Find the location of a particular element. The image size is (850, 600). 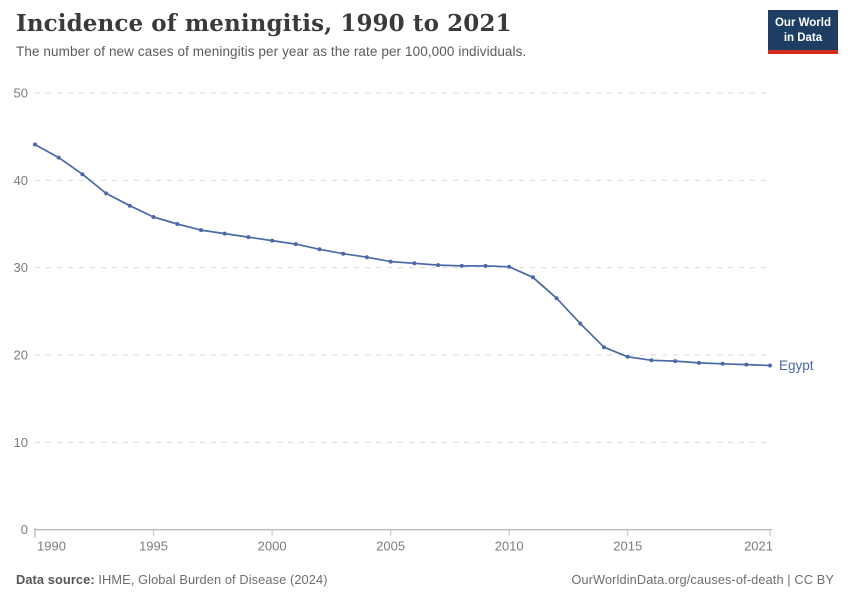

data-source-text: IHME, Global Burden of Disease (2024) is located at coordinates (211, 579).